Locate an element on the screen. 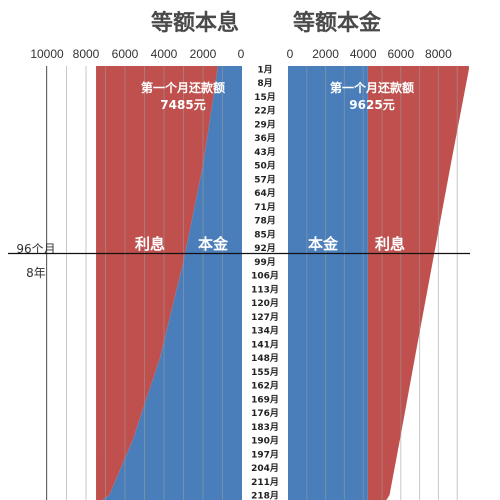 The image size is (500, 500). month-label: 127月 is located at coordinates (265, 317).